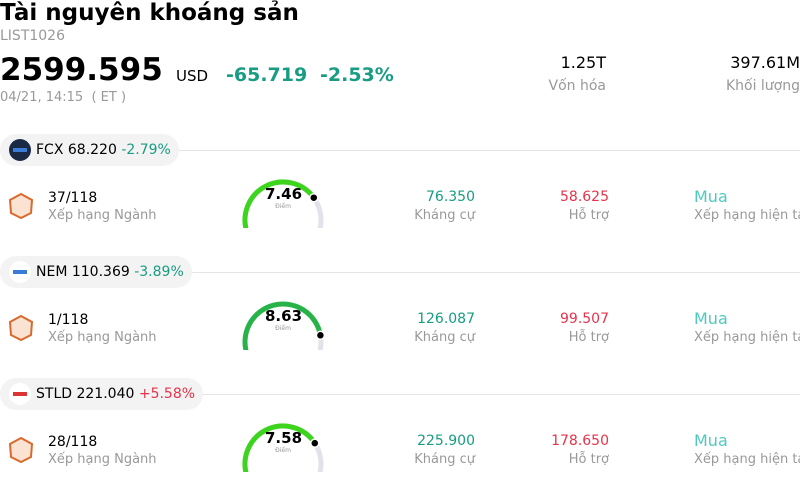  Describe the element at coordinates (146, 150) in the screenshot. I see `change: -2.79%` at that location.